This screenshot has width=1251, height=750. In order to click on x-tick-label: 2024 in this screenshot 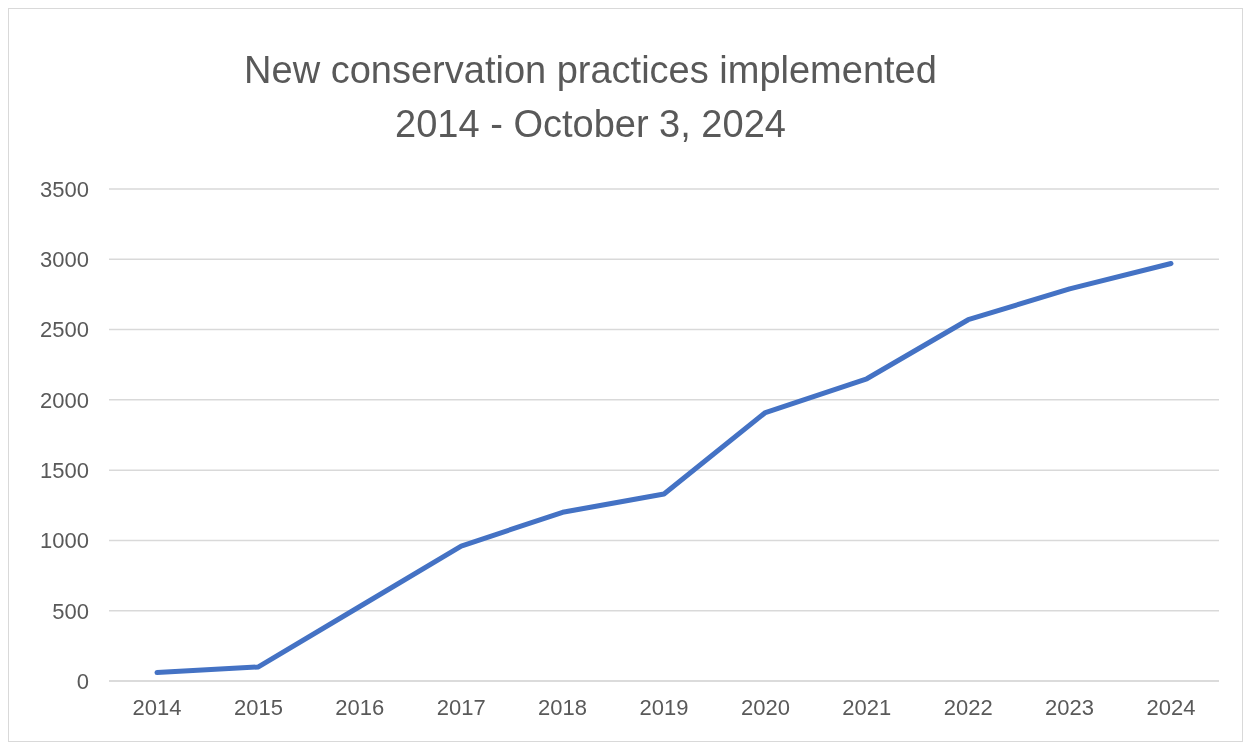, I will do `click(1171, 707)`.